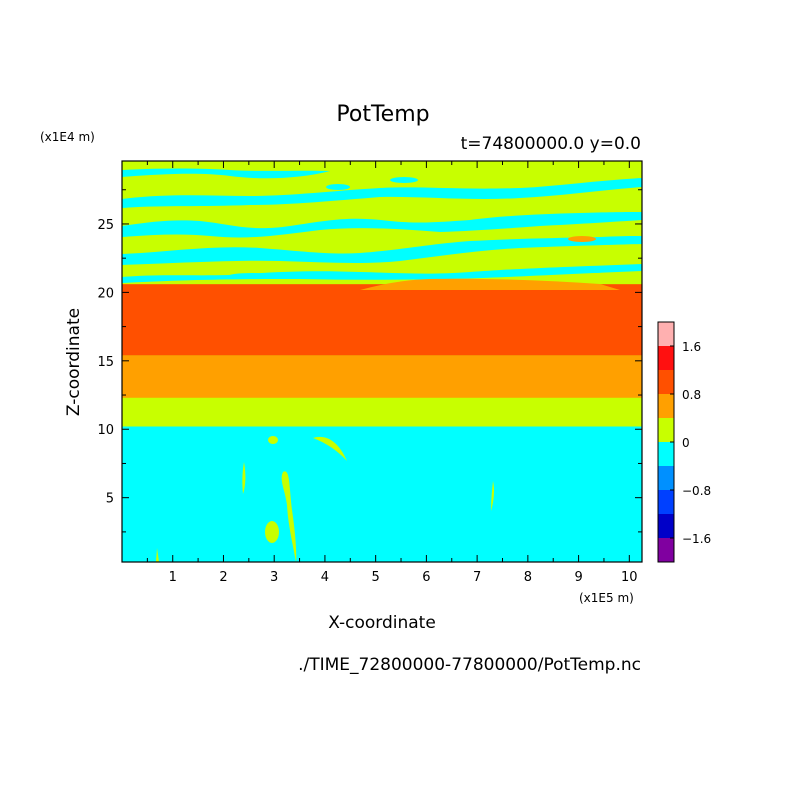 The width and height of the screenshot is (804, 804). Describe the element at coordinates (582, 239) in the screenshot. I see `orange-patch` at that location.